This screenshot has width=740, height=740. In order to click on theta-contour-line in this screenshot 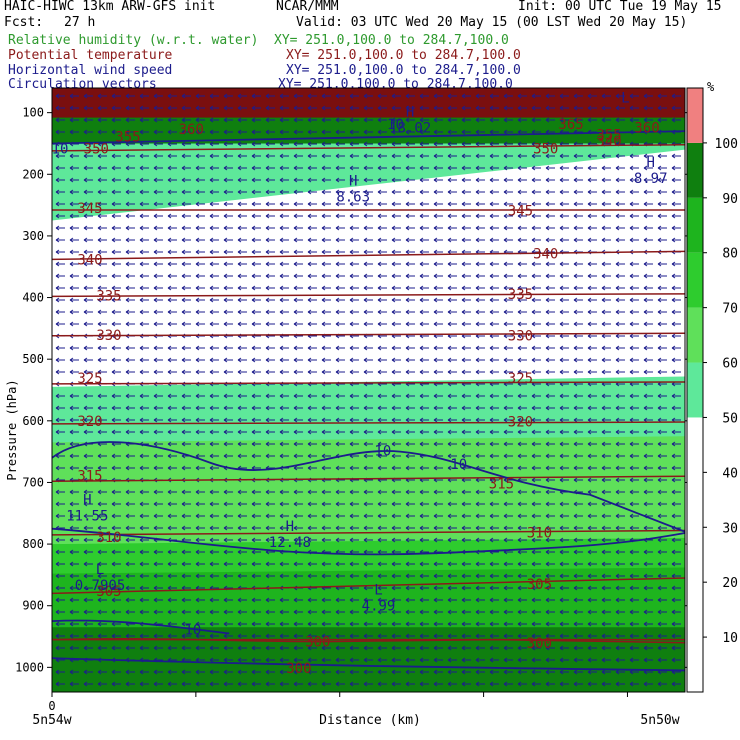, I will do `click(368, 423)`.